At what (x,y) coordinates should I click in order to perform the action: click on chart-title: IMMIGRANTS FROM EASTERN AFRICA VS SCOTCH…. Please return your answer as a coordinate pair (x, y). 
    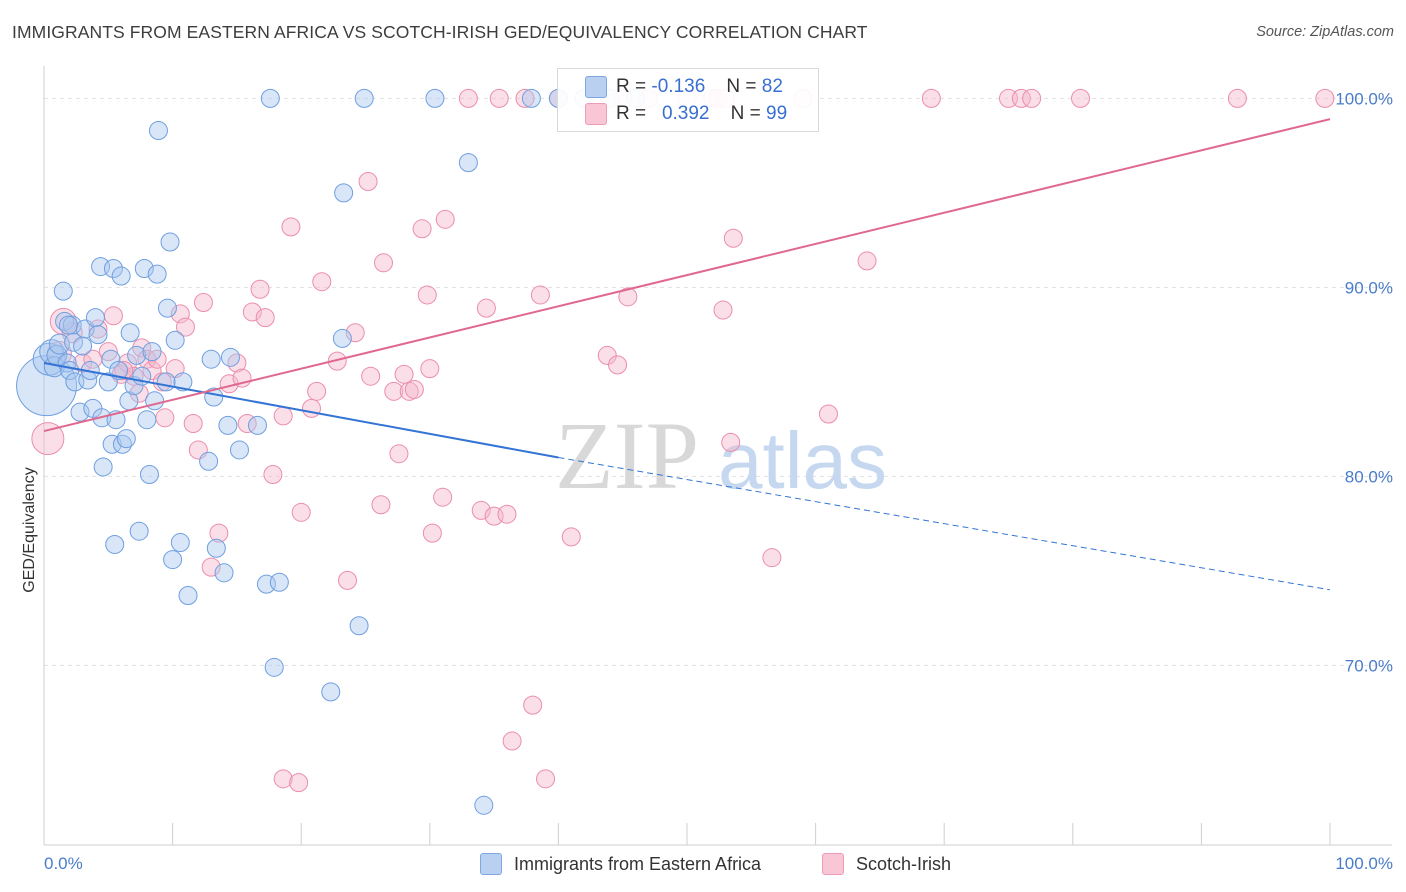
    Looking at the image, I should click on (440, 32).